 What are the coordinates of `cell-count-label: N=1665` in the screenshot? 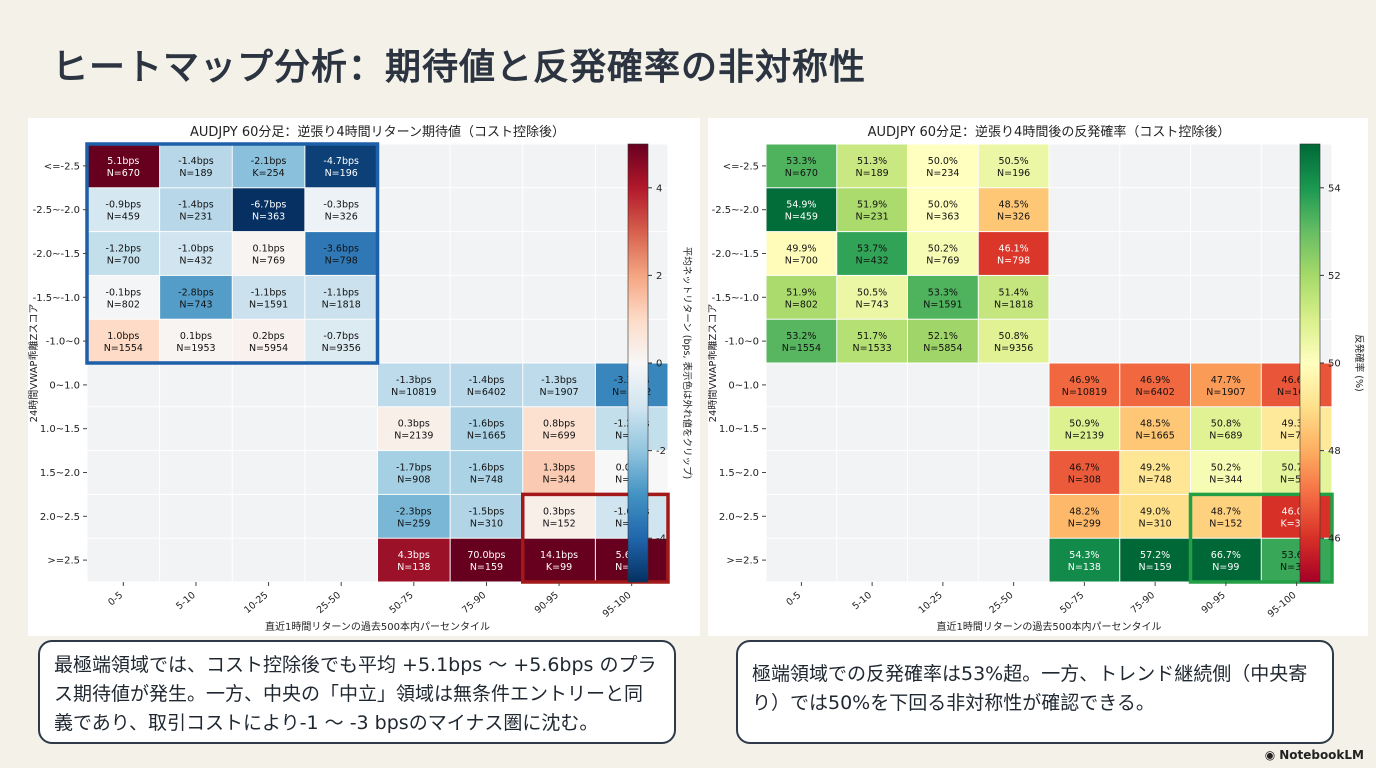 It's located at (486, 436).